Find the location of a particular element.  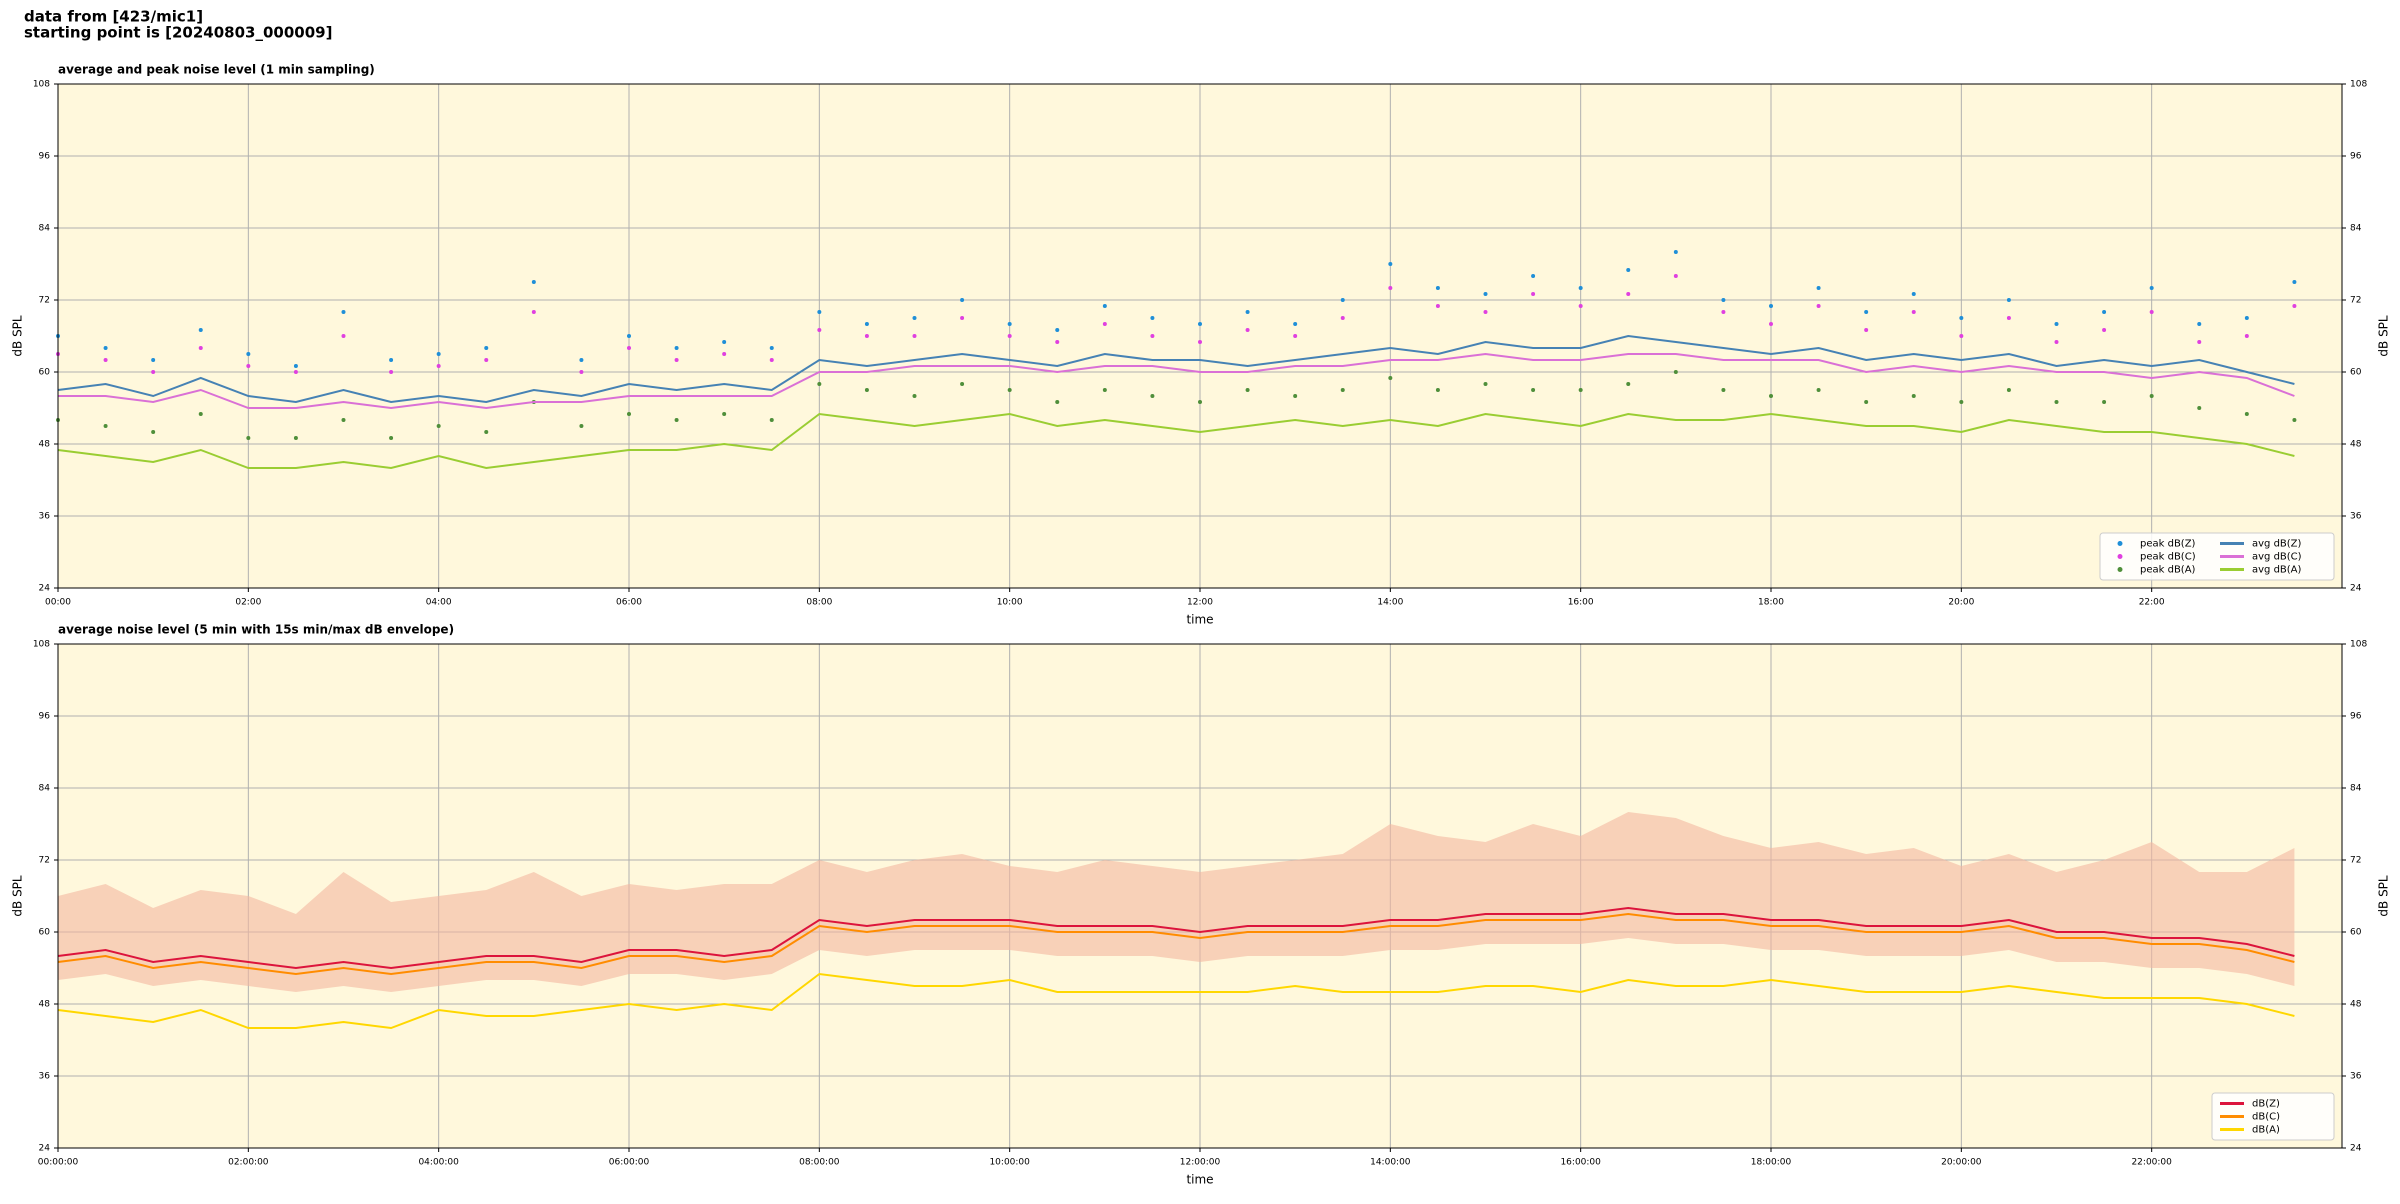

legend-label: dB(Z) is located at coordinates (2266, 1104).